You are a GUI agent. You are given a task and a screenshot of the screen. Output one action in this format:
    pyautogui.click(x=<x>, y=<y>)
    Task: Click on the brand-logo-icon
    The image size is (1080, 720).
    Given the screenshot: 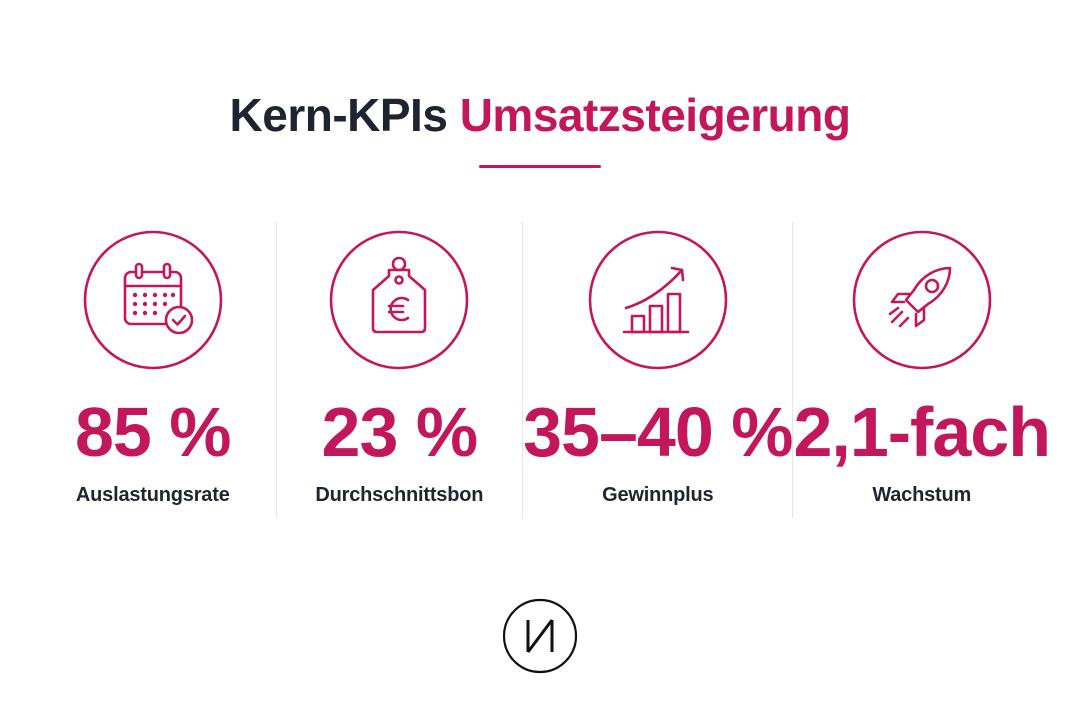 What is the action you would take?
    pyautogui.click(x=540, y=636)
    